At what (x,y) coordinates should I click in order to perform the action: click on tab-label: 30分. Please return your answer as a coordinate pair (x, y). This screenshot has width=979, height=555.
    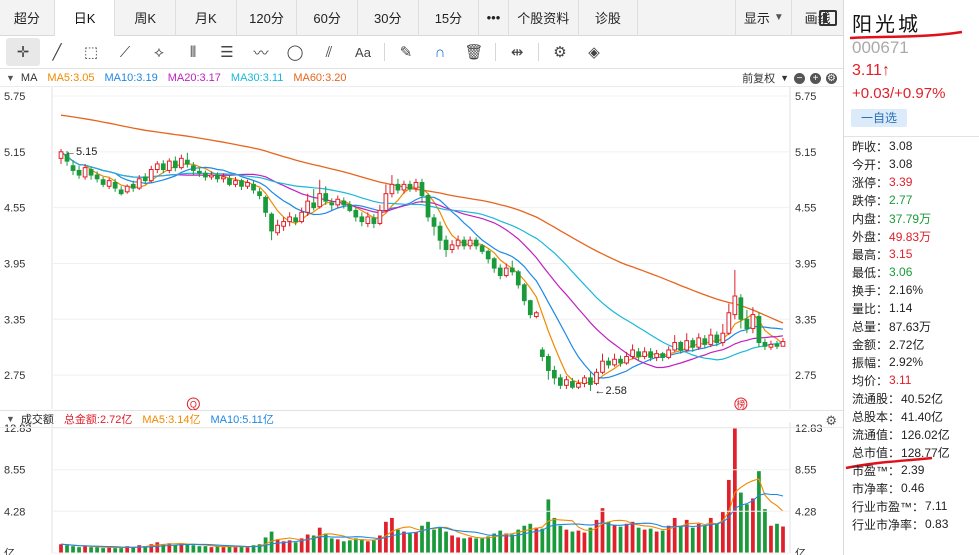
    Looking at the image, I should click on (388, 18).